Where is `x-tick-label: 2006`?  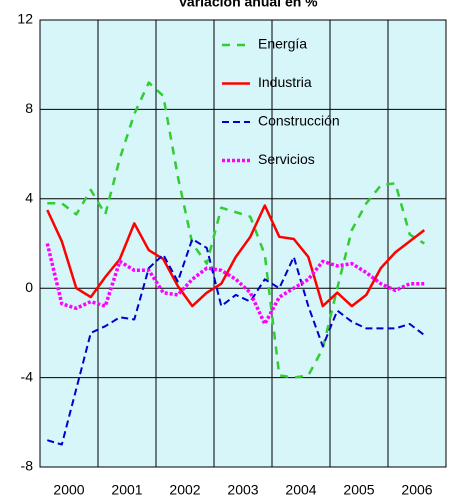 x-tick-label: 2006 is located at coordinates (416, 490).